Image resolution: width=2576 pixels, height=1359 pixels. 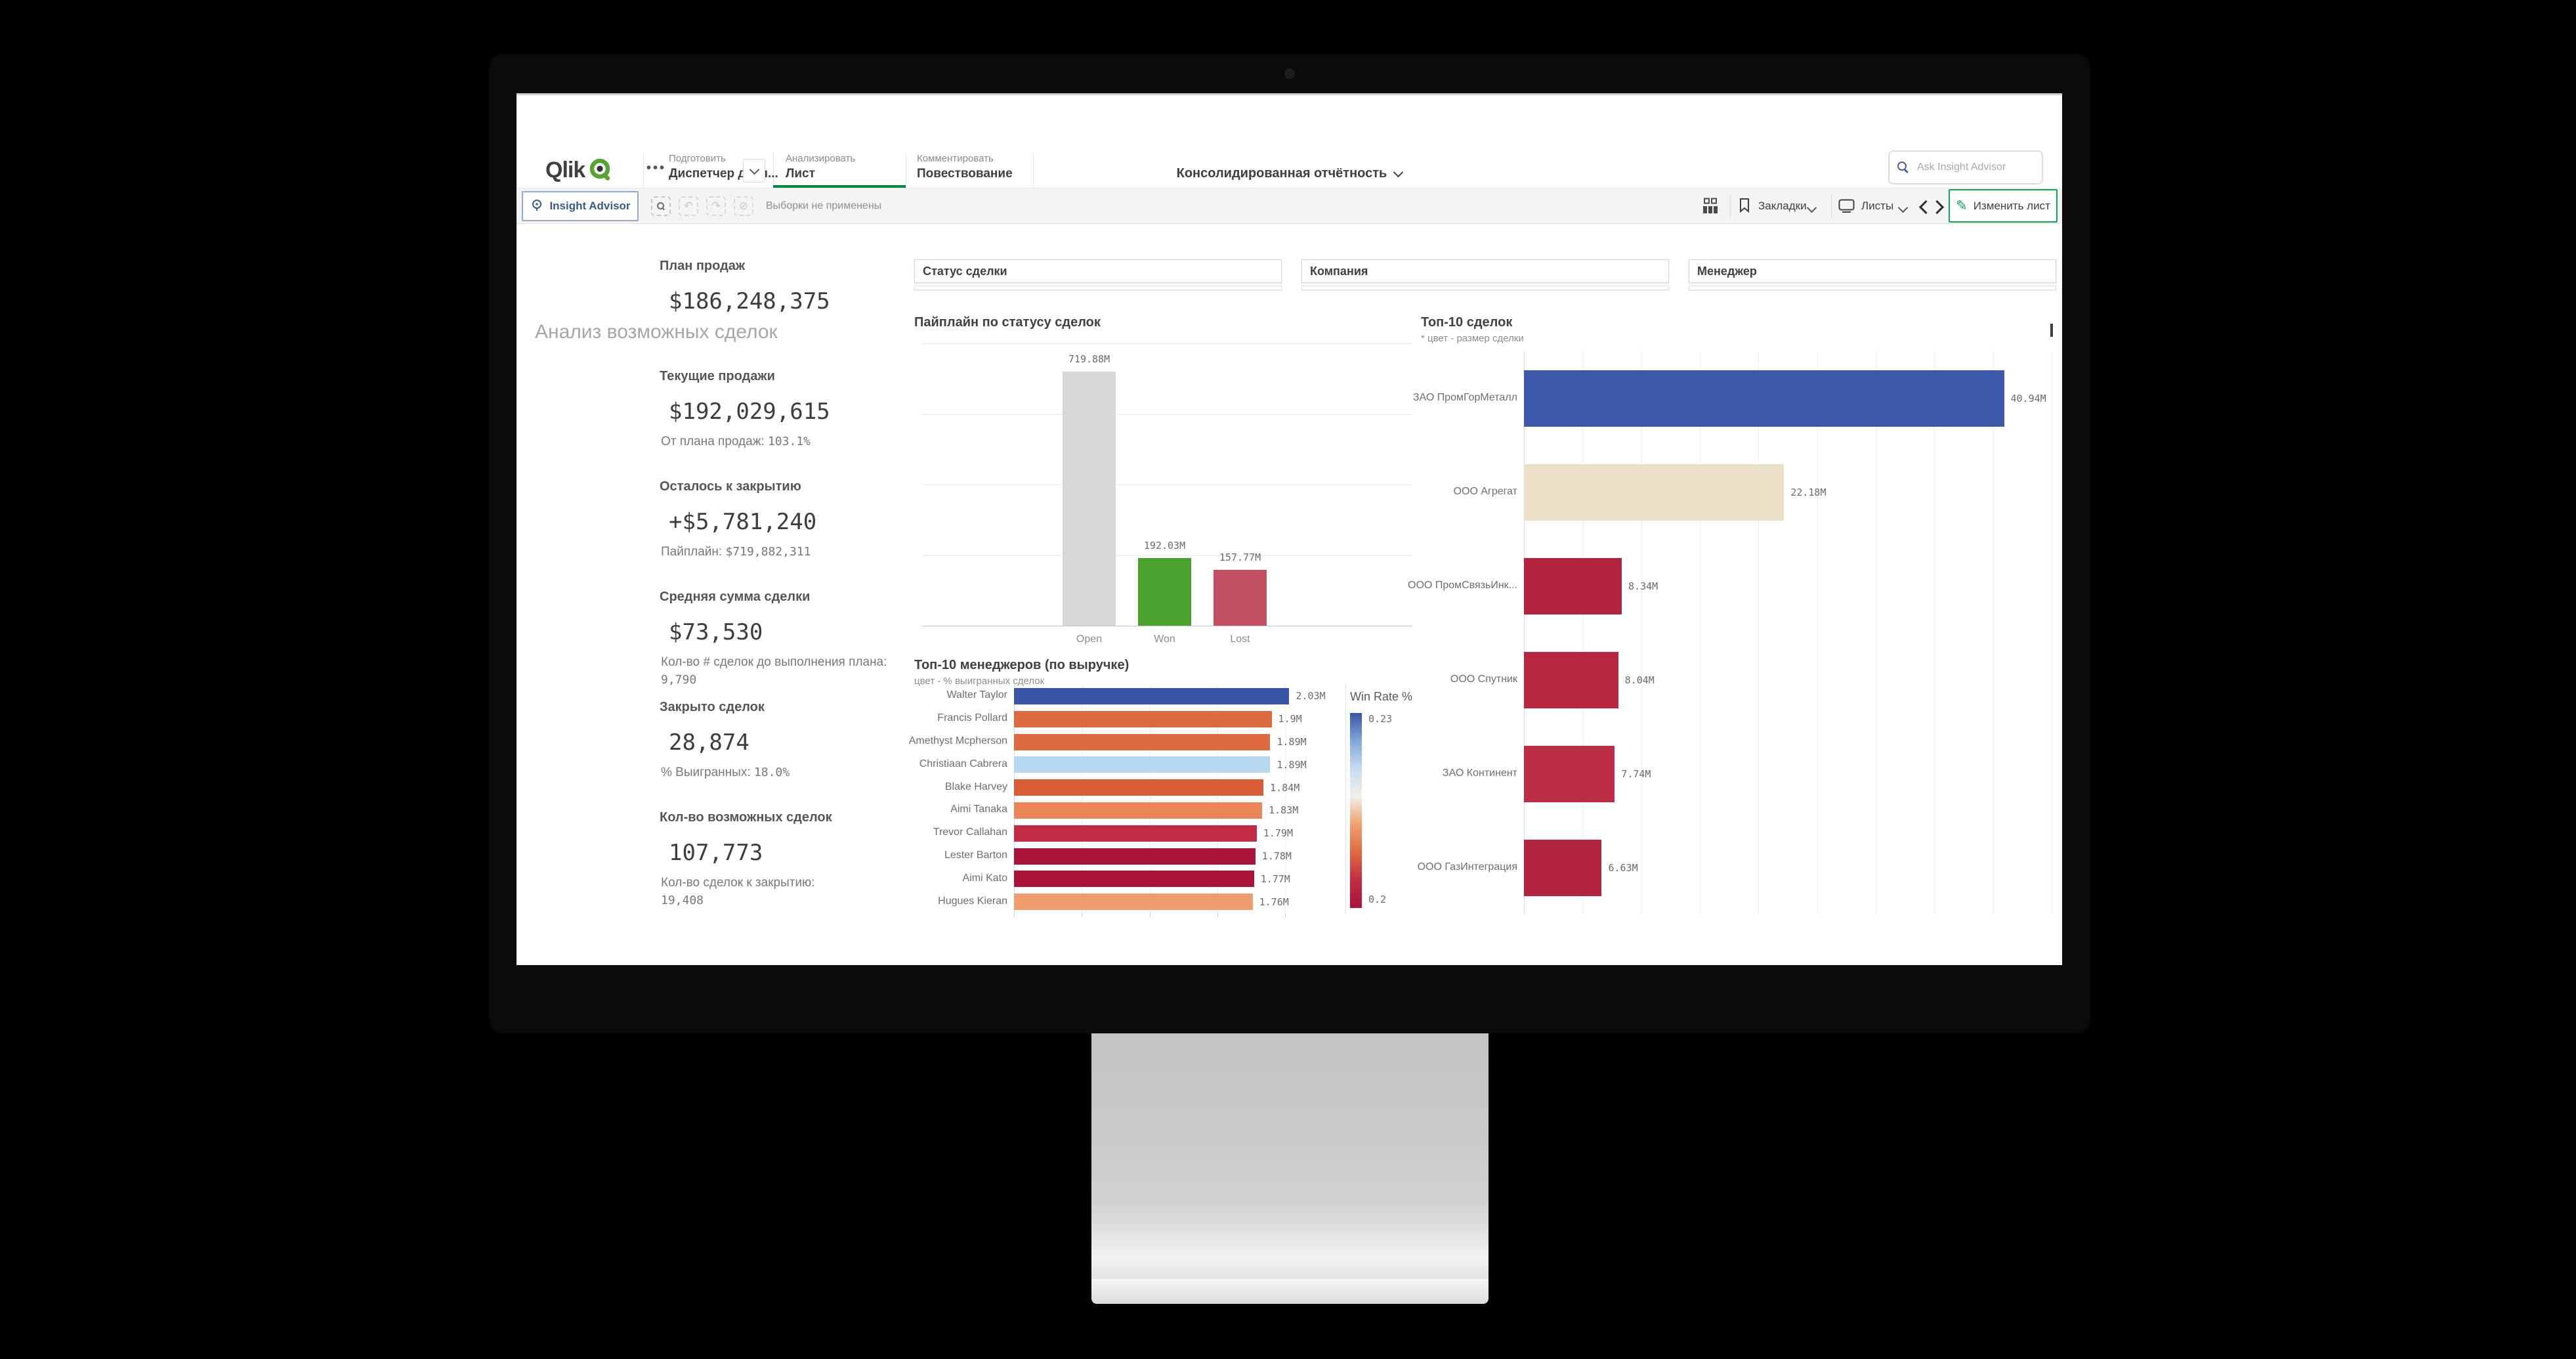 What do you see at coordinates (2028, 398) in the screenshot?
I see `bar-value-label: 40.94M` at bounding box center [2028, 398].